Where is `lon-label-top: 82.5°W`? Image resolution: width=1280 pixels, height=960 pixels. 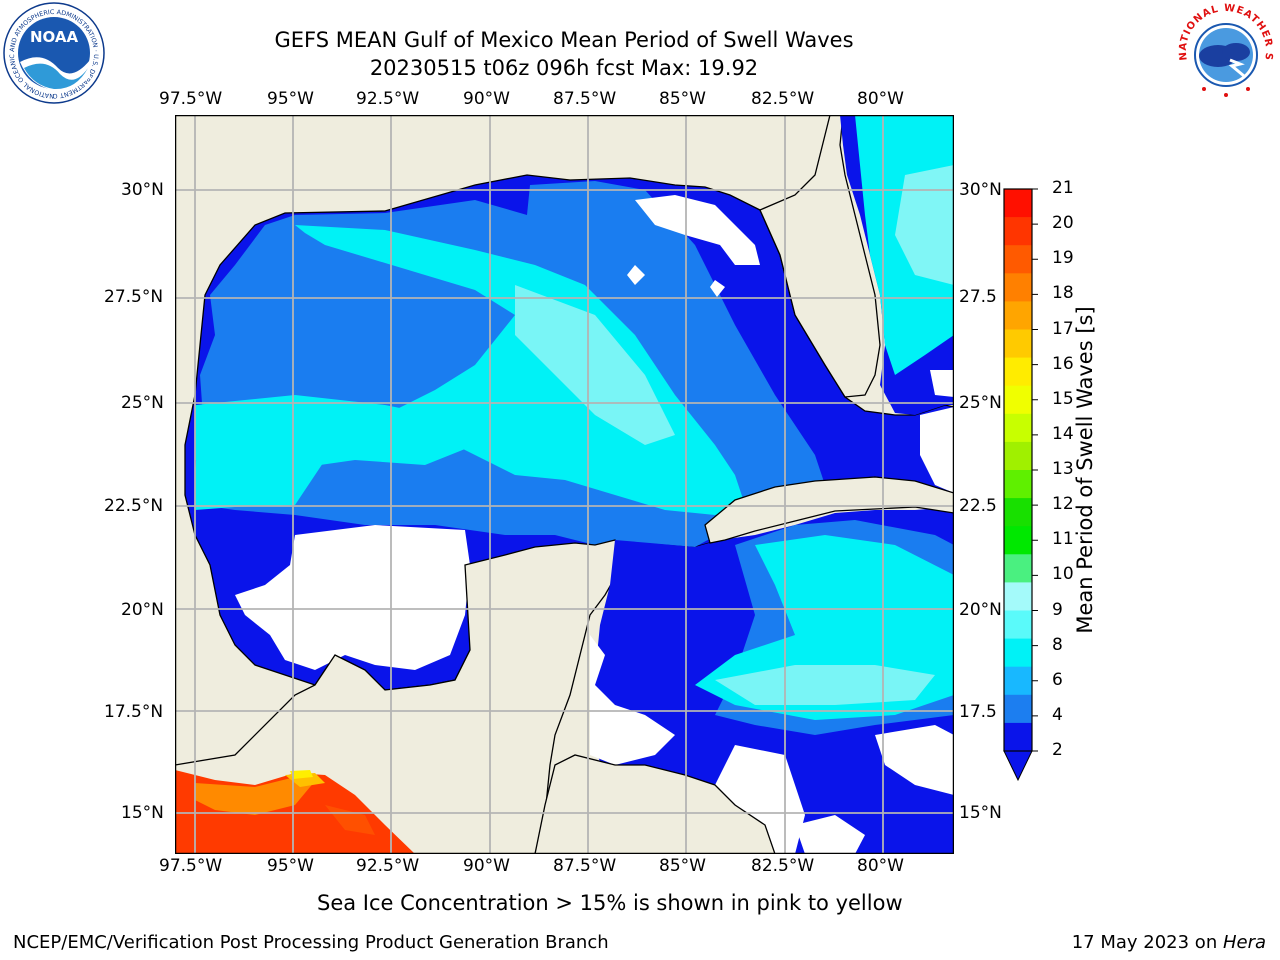
lon-label-top: 82.5°W is located at coordinates (783, 99).